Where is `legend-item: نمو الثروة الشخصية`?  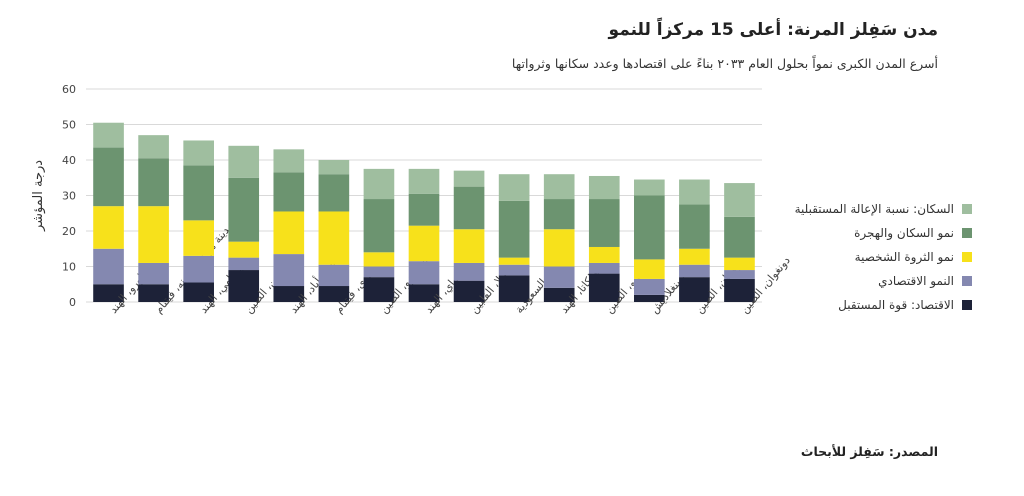
legend-item: نمو الثروة الشخصية is located at coordinates (877, 257).